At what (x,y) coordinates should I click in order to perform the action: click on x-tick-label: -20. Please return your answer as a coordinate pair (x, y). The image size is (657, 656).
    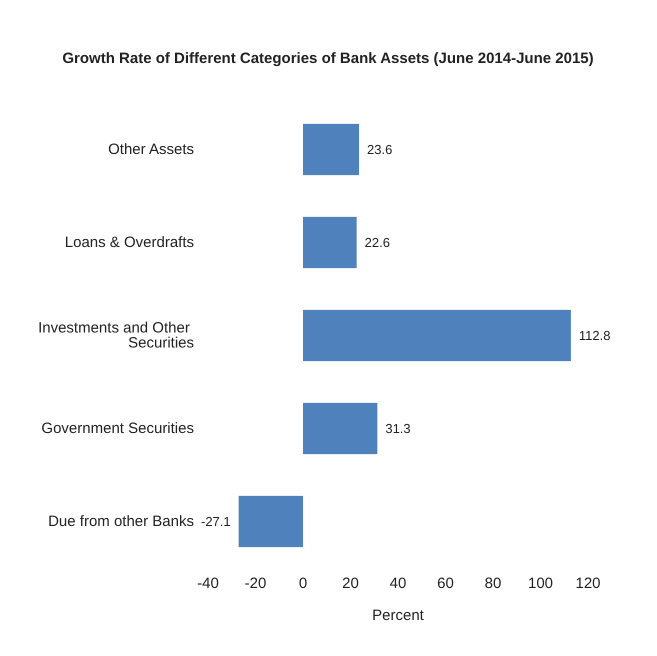
    Looking at the image, I should click on (255, 583).